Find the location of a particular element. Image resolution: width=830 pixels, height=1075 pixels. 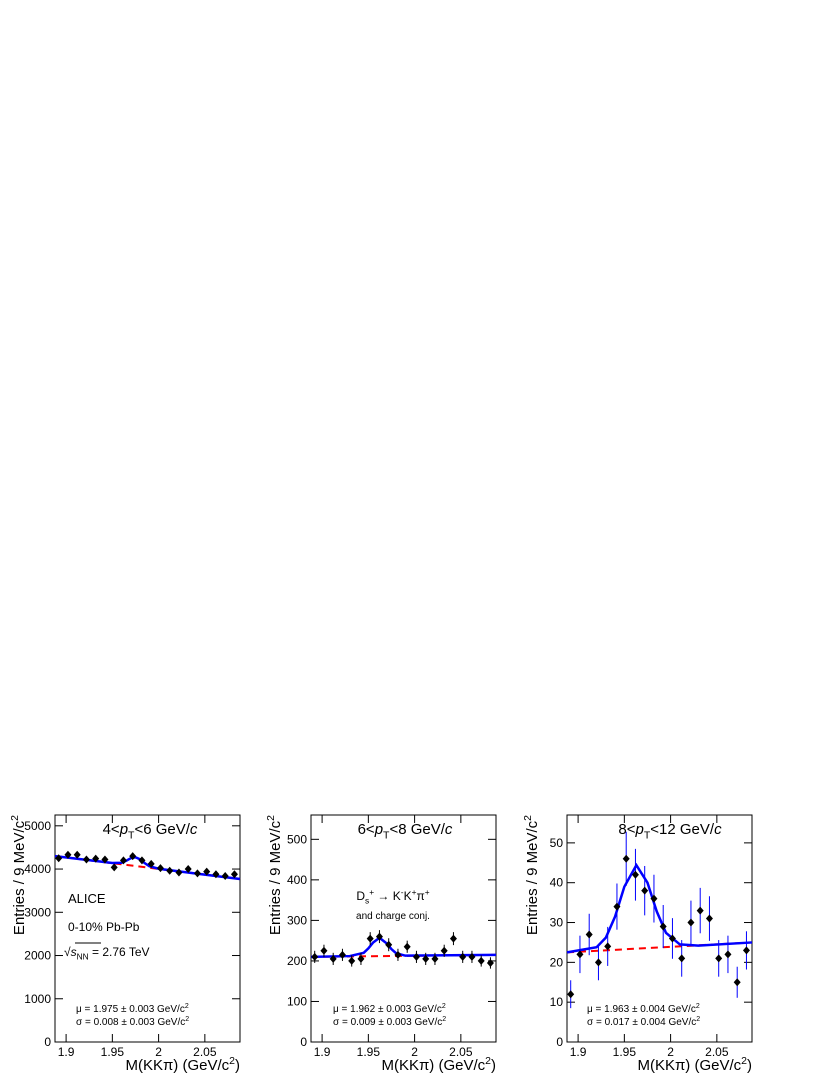

x-axis-title-part: c is located at coordinates (226, 1065).